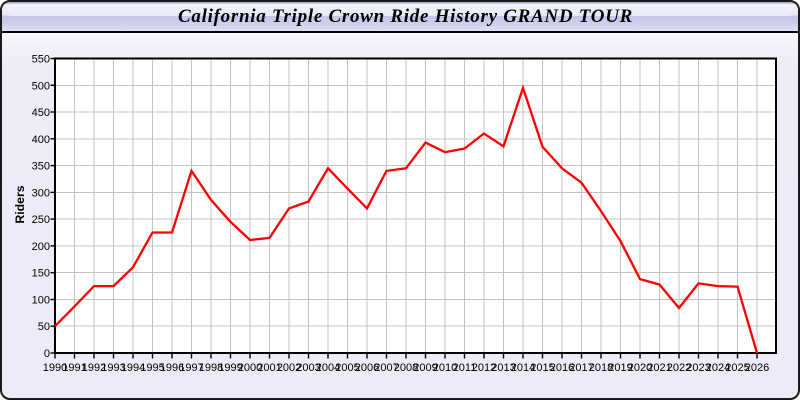 The width and height of the screenshot is (800, 400). What do you see at coordinates (445, 368) in the screenshot?
I see `svg-text: 2010` at bounding box center [445, 368].